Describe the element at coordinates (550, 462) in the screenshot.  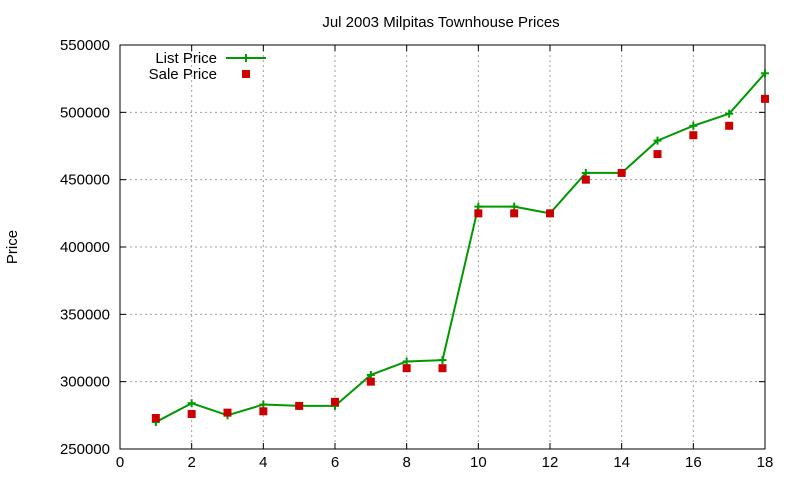
I see `x-tick-label: 12` at that location.